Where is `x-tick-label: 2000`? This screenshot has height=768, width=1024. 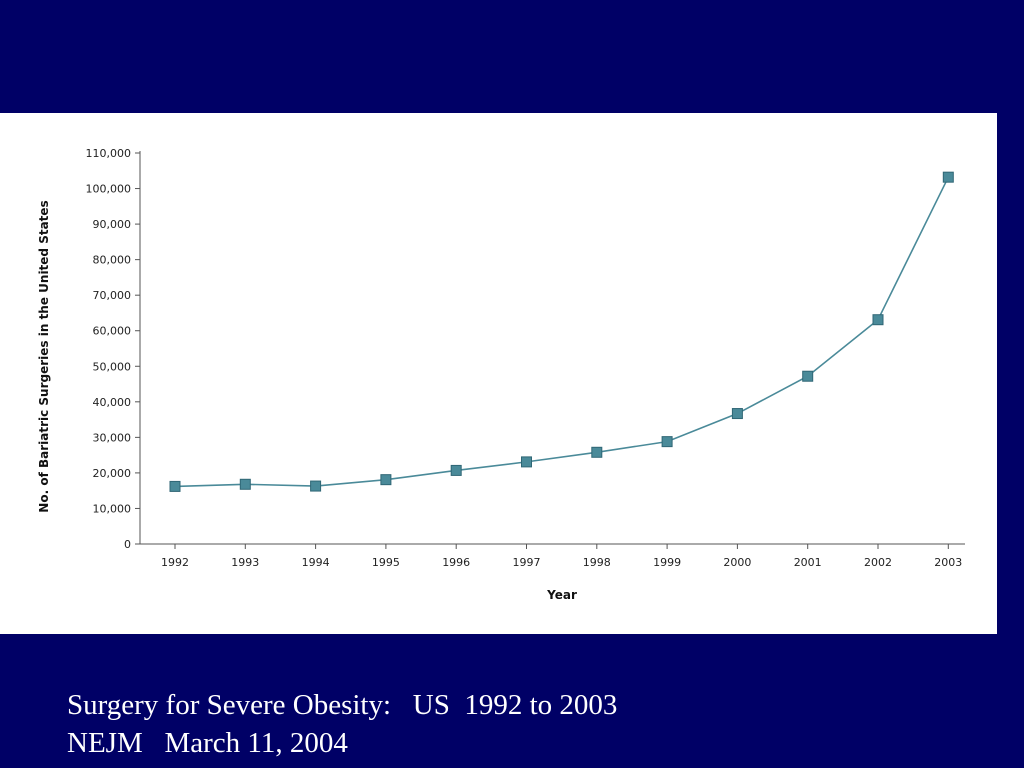 x-tick-label: 2000 is located at coordinates (737, 562).